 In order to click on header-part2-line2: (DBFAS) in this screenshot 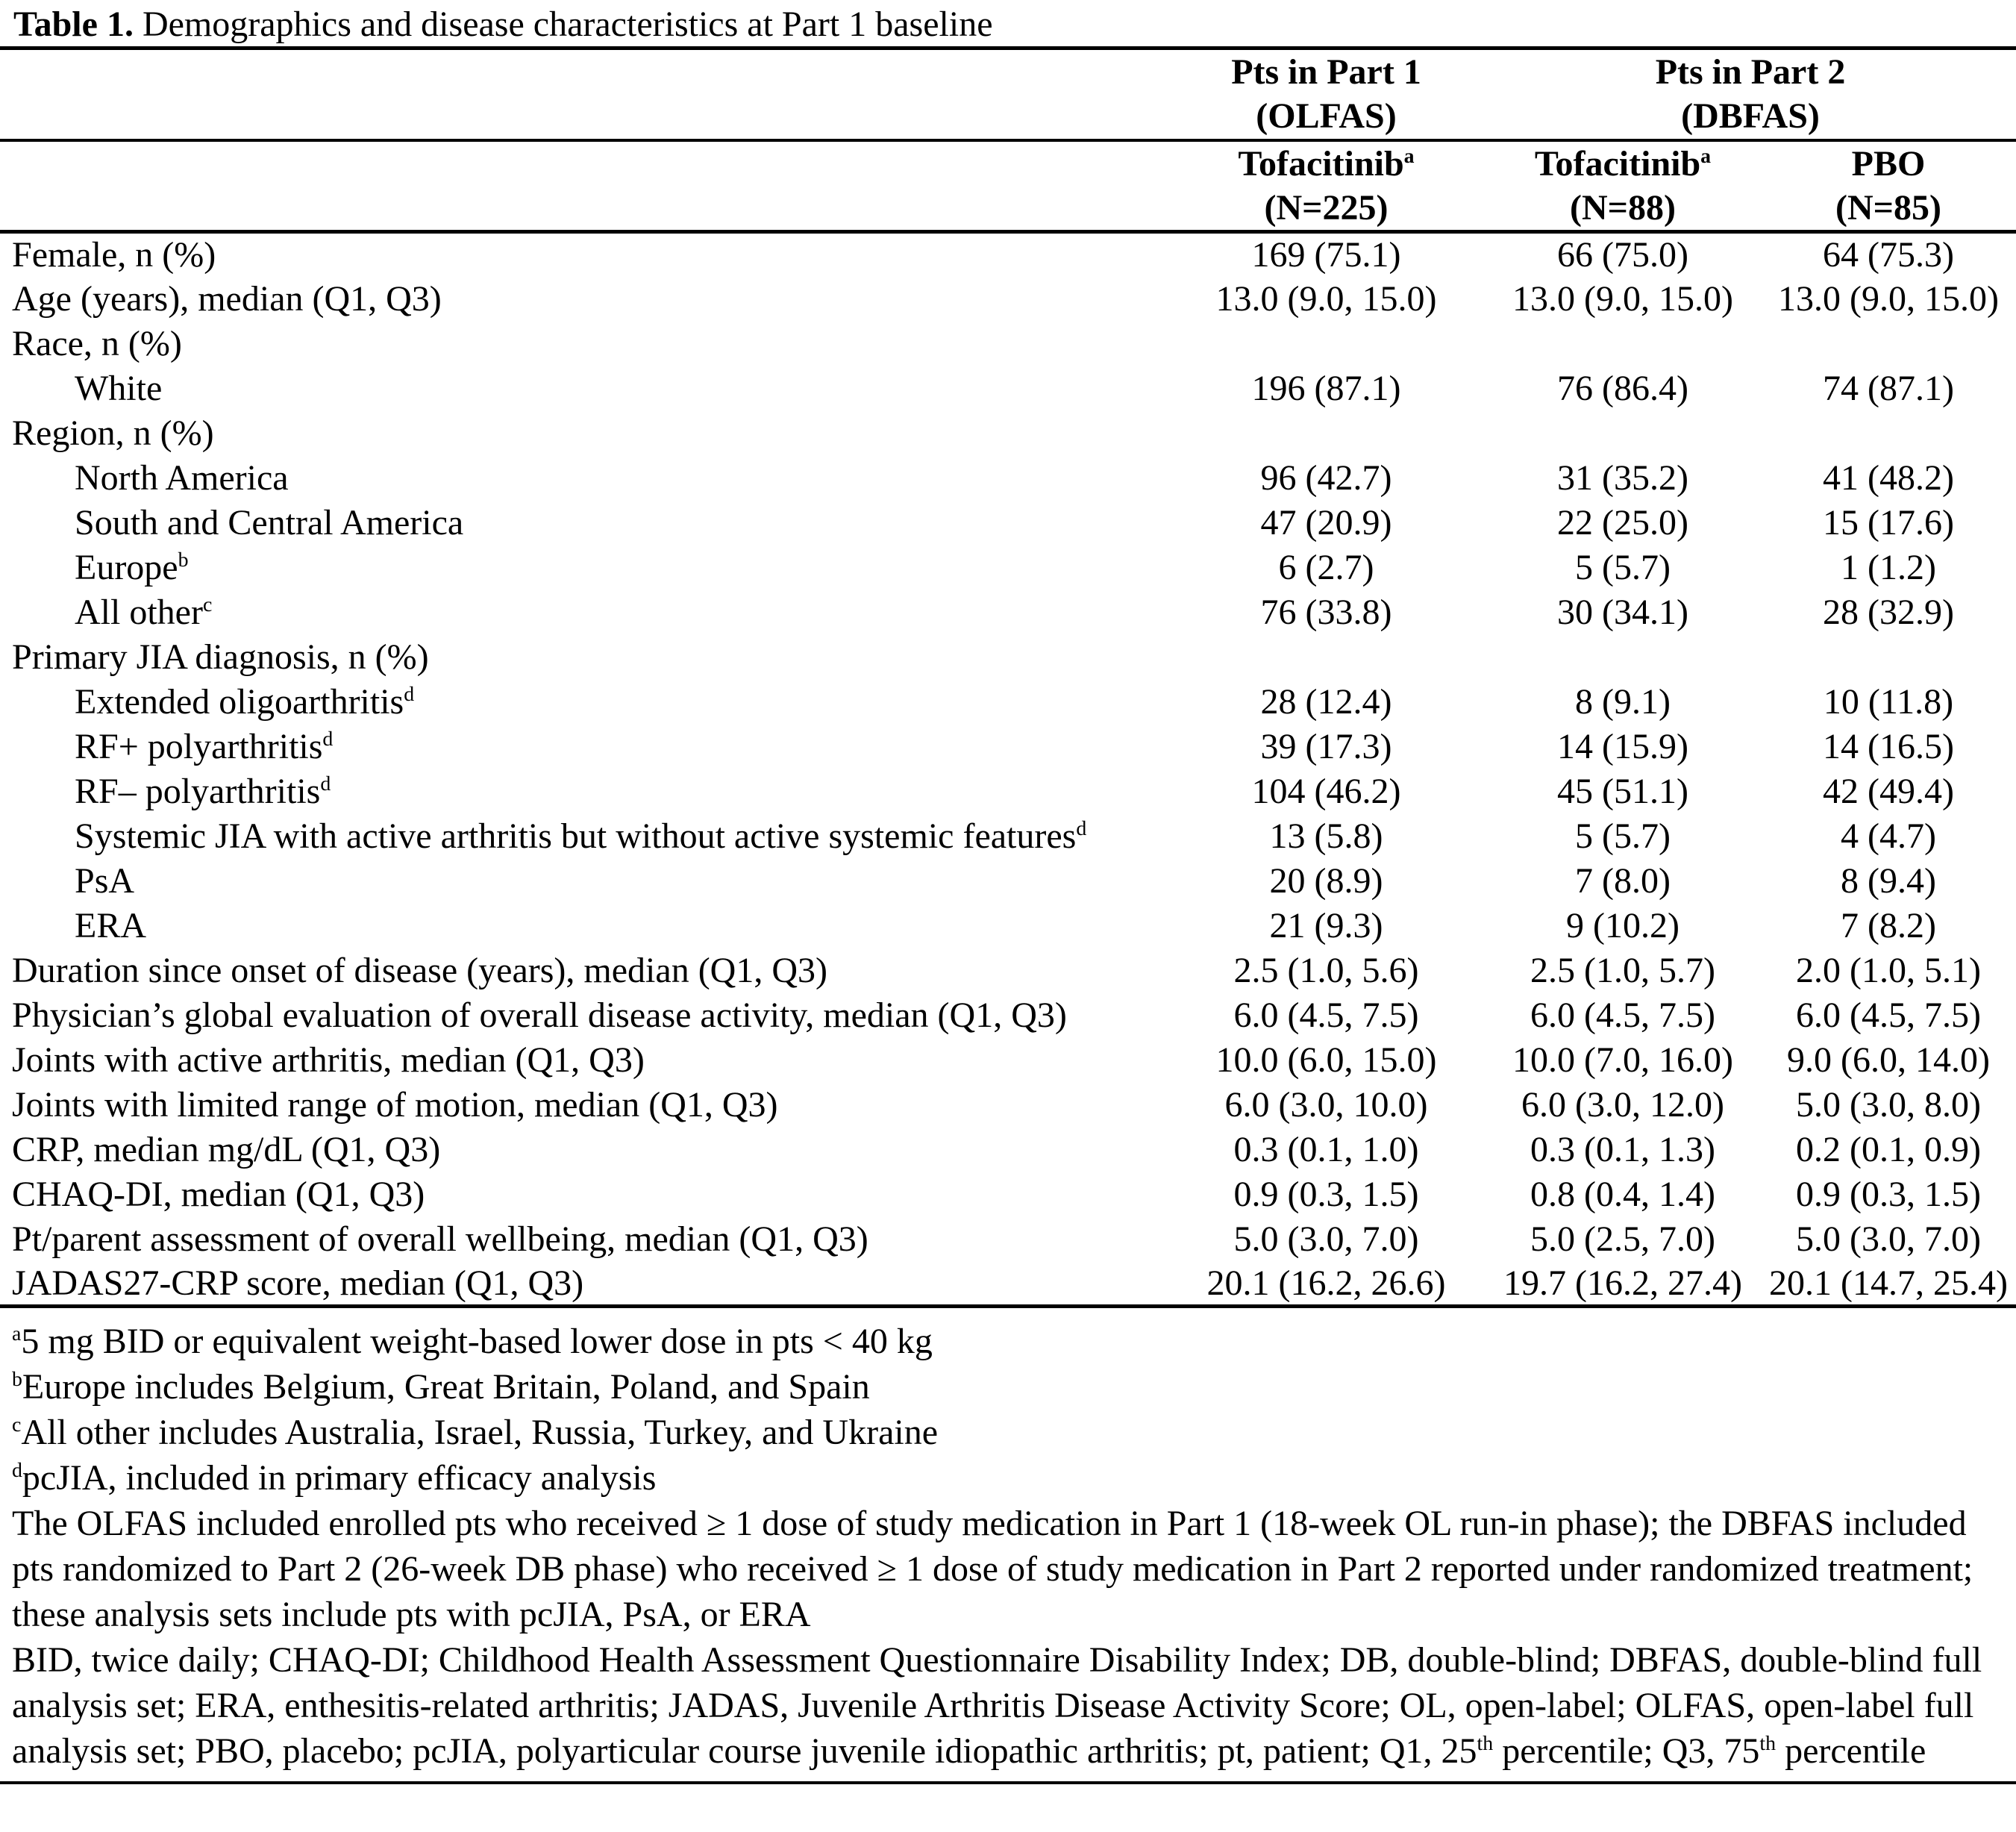, I will do `click(1750, 116)`.